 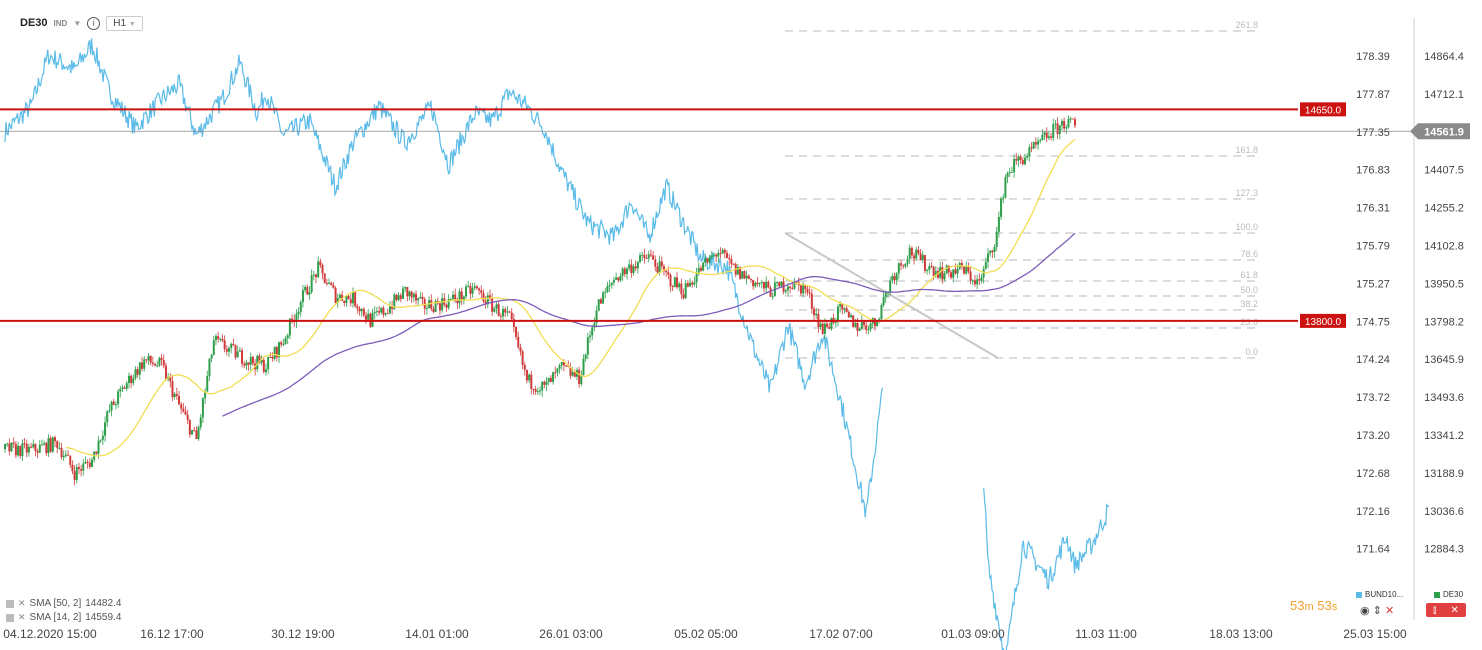 I want to click on timeframe-select: H1 ▼, so click(x=124, y=23).